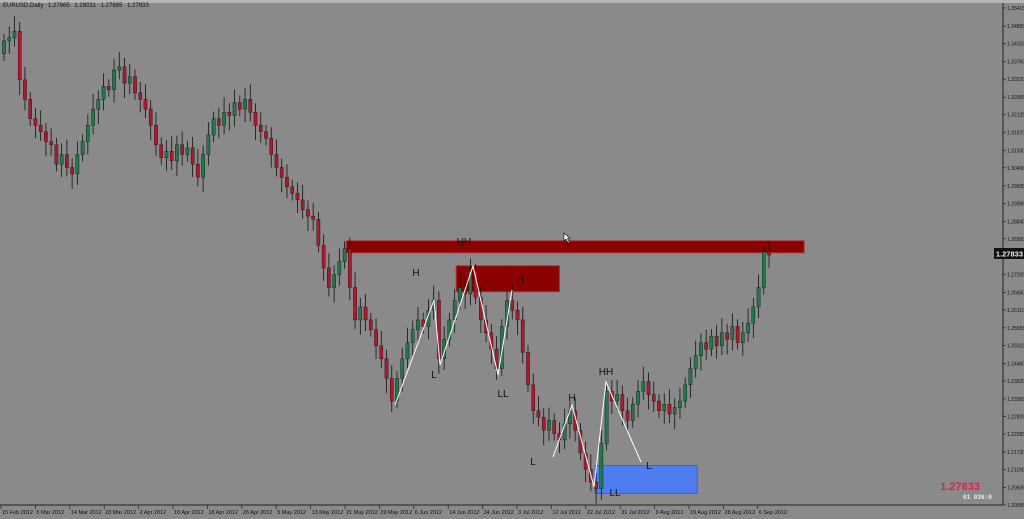 This screenshot has width=1024, height=519. Describe the element at coordinates (59, 6) in the screenshot. I see `open-value: 1.27665` at that location.